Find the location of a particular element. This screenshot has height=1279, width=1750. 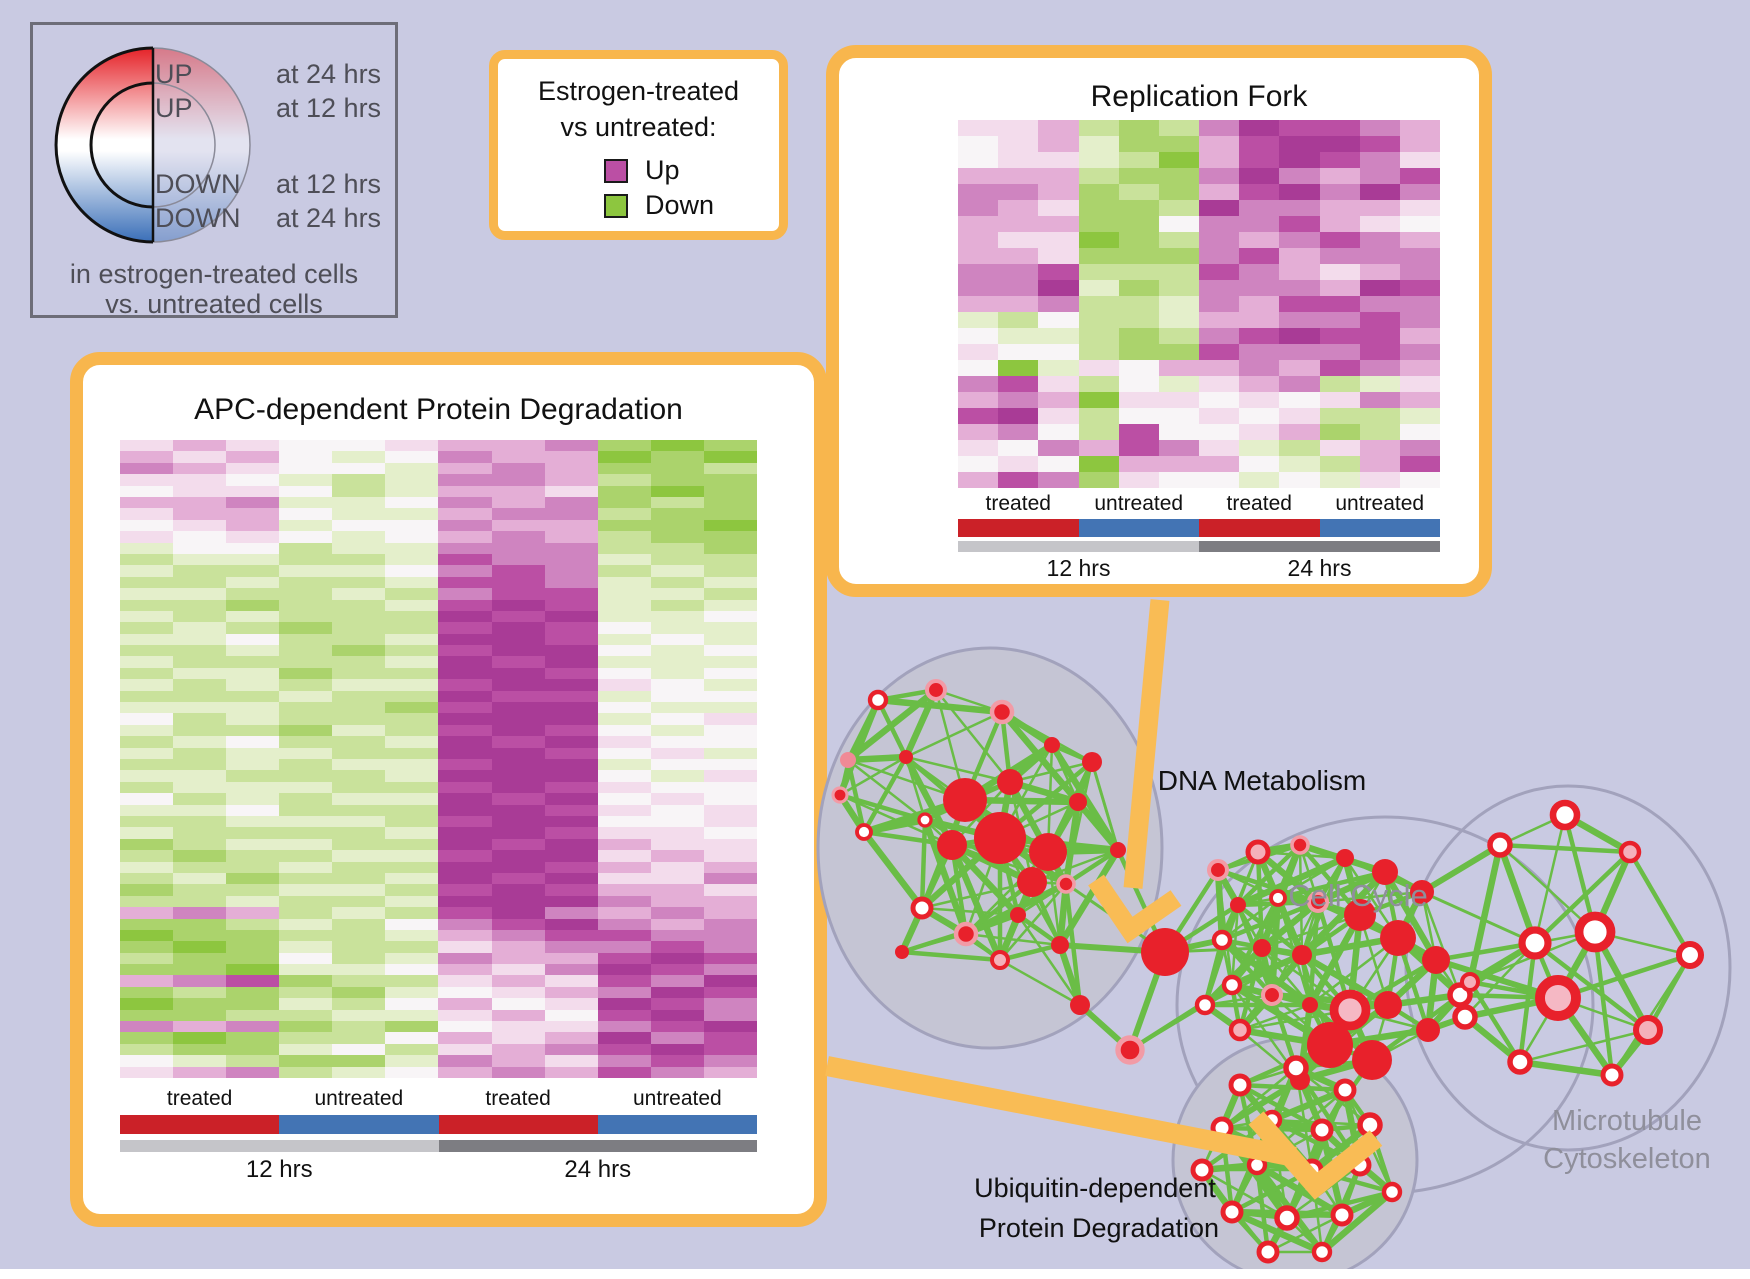

legend-down-12-time: at 12 hrs is located at coordinates (329, 184).